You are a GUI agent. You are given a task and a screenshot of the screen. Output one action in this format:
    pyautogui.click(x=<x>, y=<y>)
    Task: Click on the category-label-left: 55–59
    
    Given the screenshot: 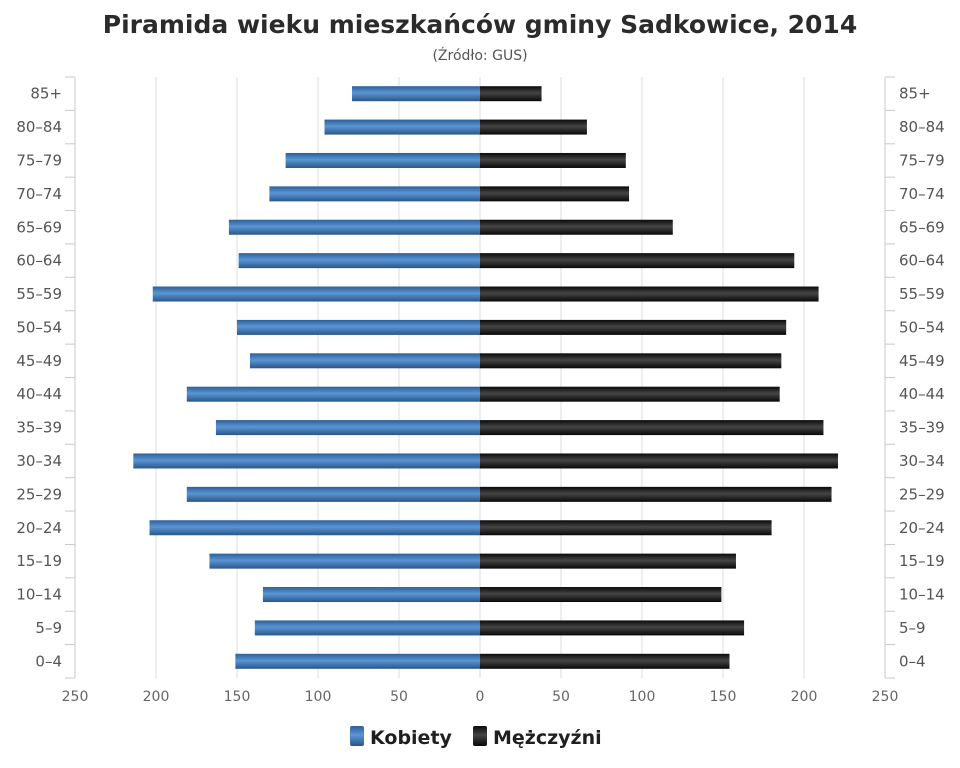 What is the action you would take?
    pyautogui.click(x=39, y=294)
    